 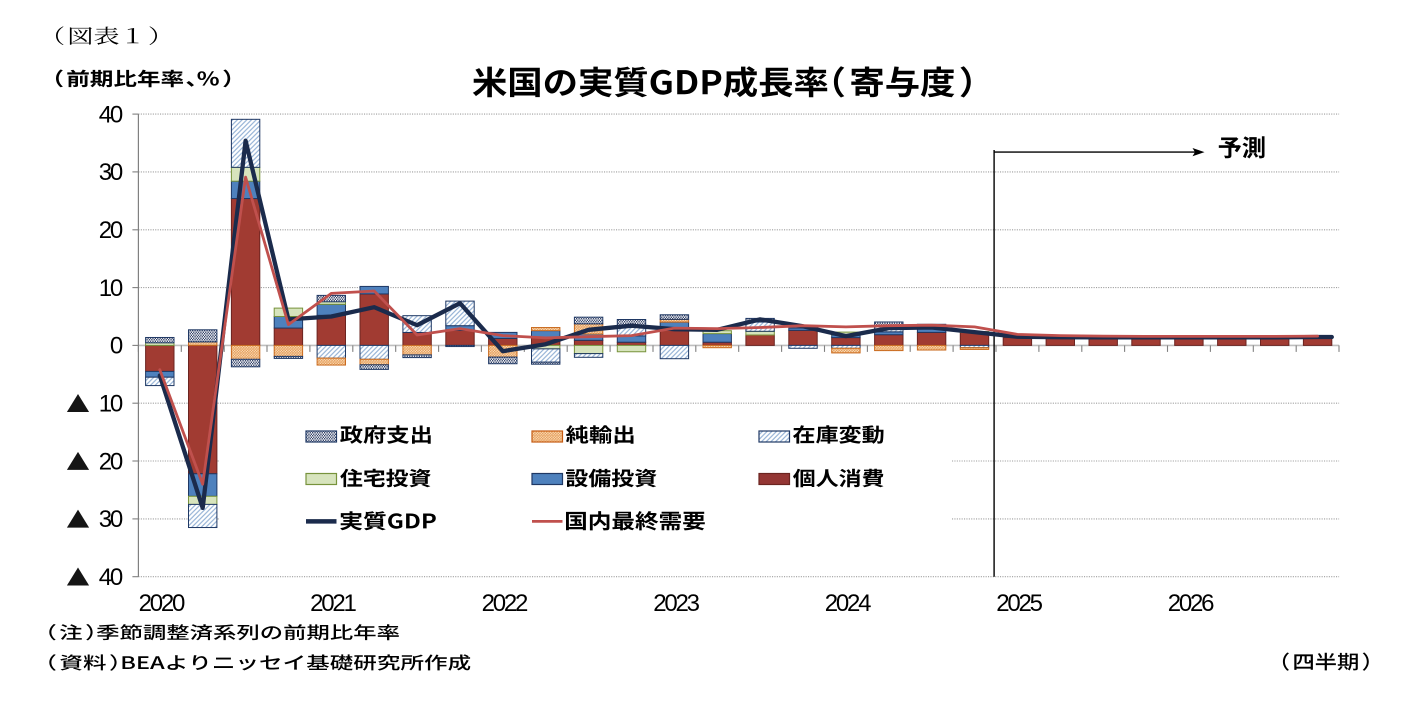 What do you see at coordinates (848, 603) in the screenshot?
I see `svg-text: 2024` at bounding box center [848, 603].